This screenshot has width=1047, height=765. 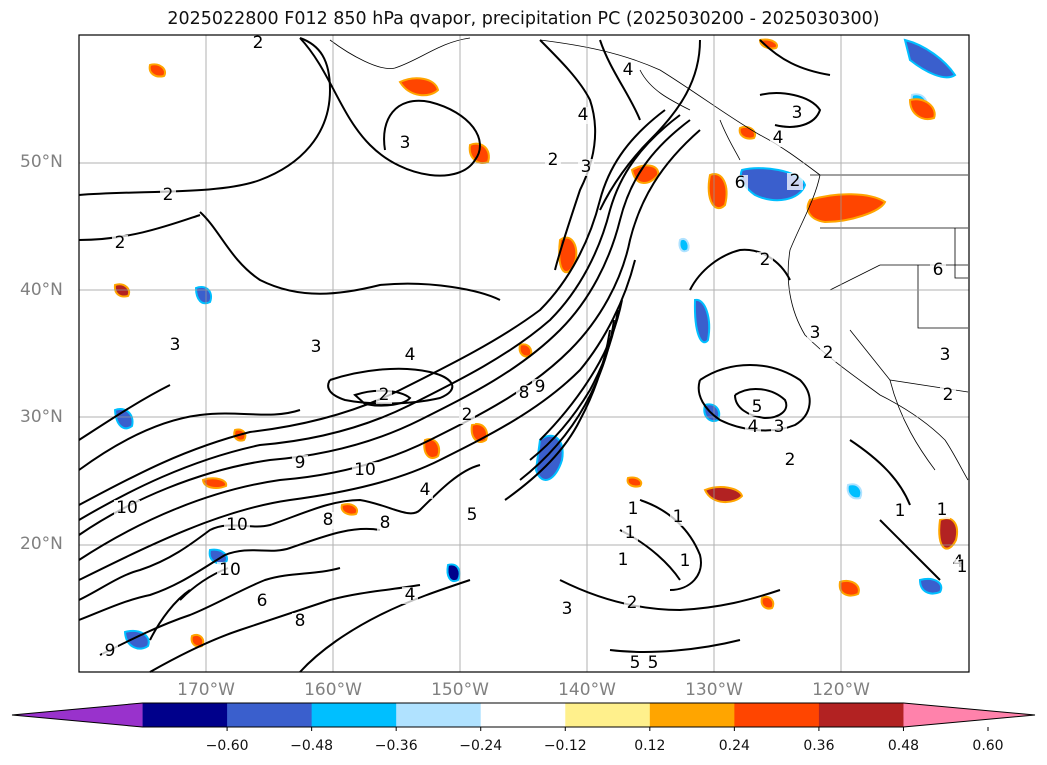 I want to click on colorbar-tick-label: −0.36, so click(x=396, y=746).